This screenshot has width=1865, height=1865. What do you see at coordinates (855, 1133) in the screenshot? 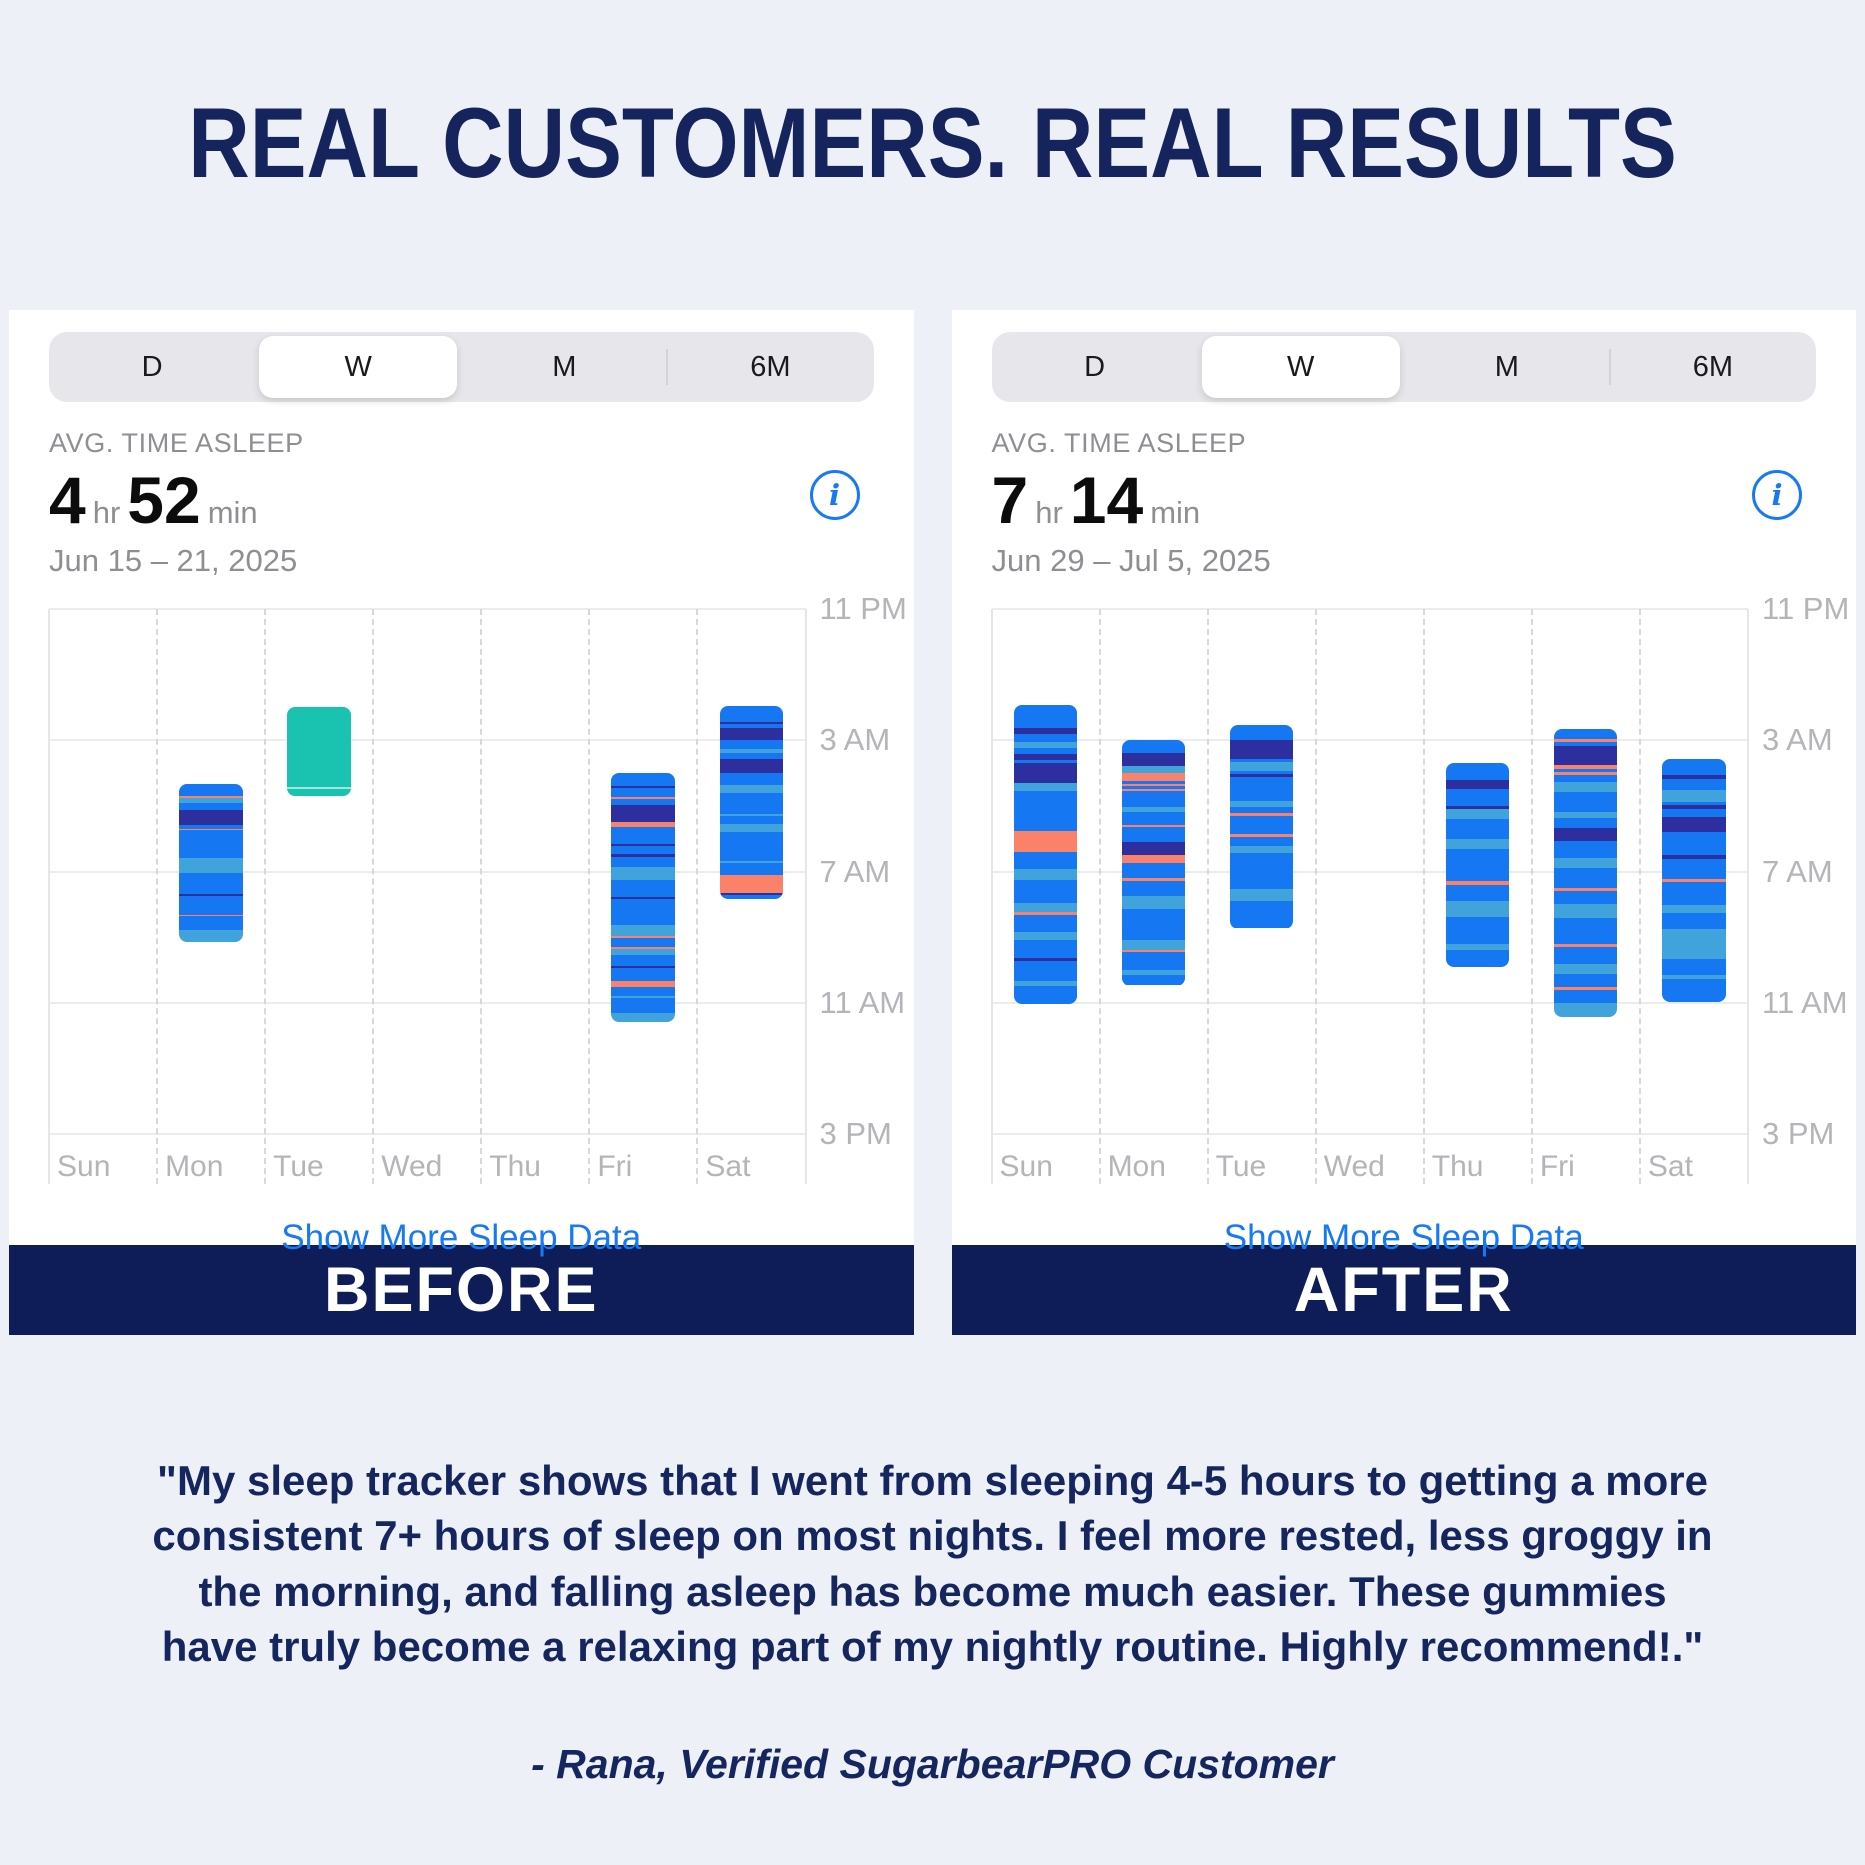
I see `time-axis-label: 3 PM` at bounding box center [855, 1133].